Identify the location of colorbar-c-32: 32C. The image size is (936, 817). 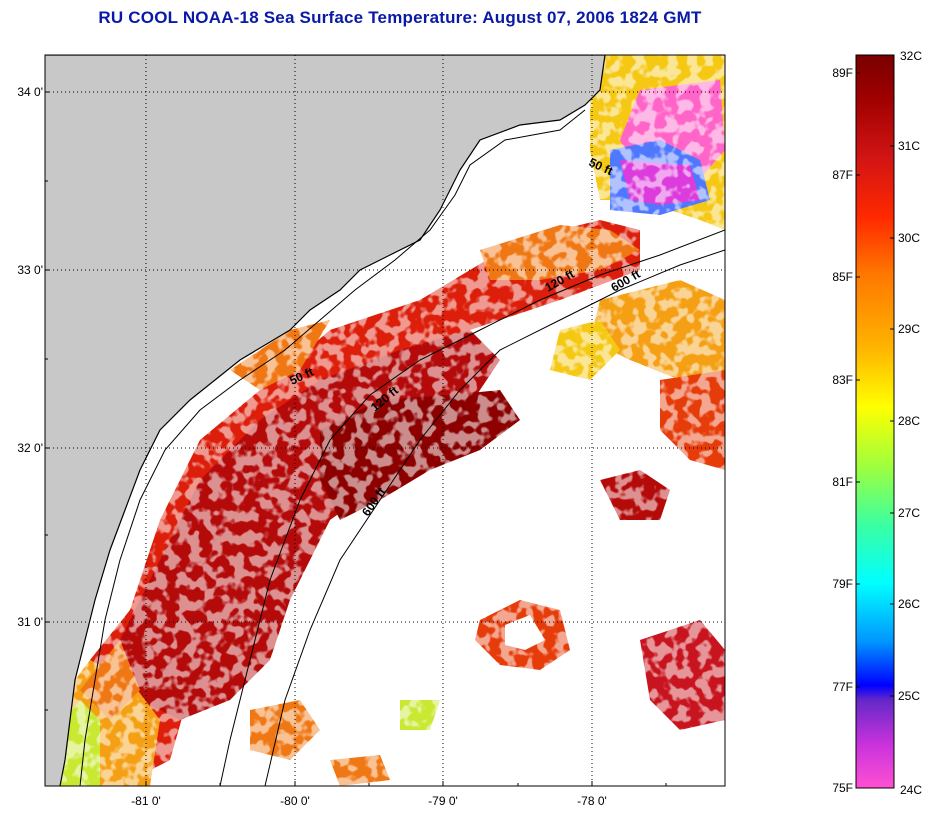
(911, 56).